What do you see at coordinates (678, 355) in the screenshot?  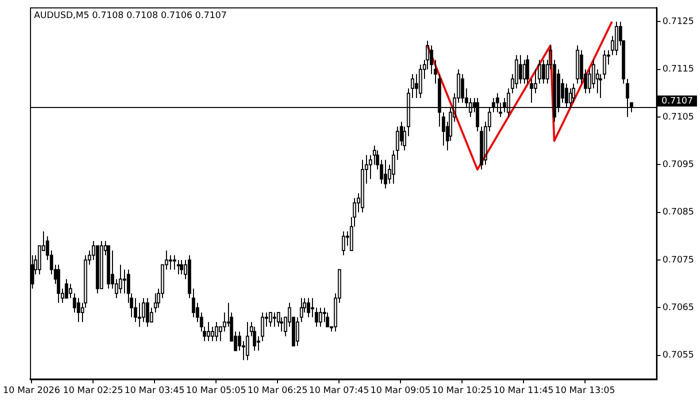 I see `y-tick-label: 0.7055` at bounding box center [678, 355].